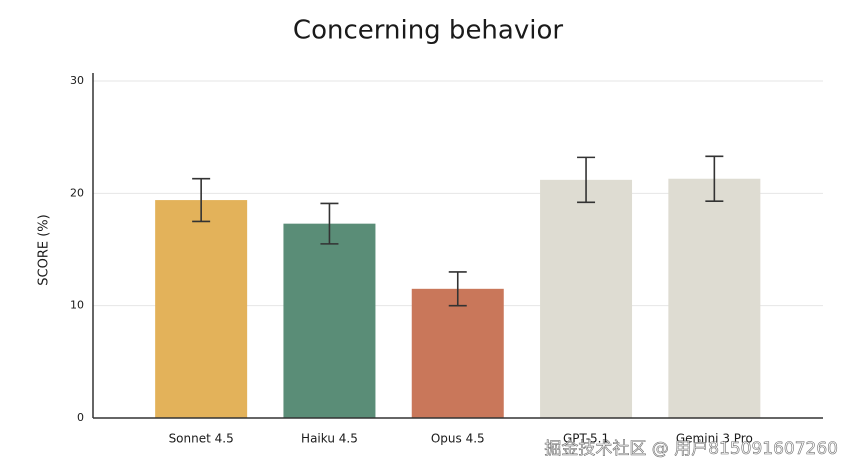  I want to click on y-axis-label: SCORE (%), so click(44, 249).